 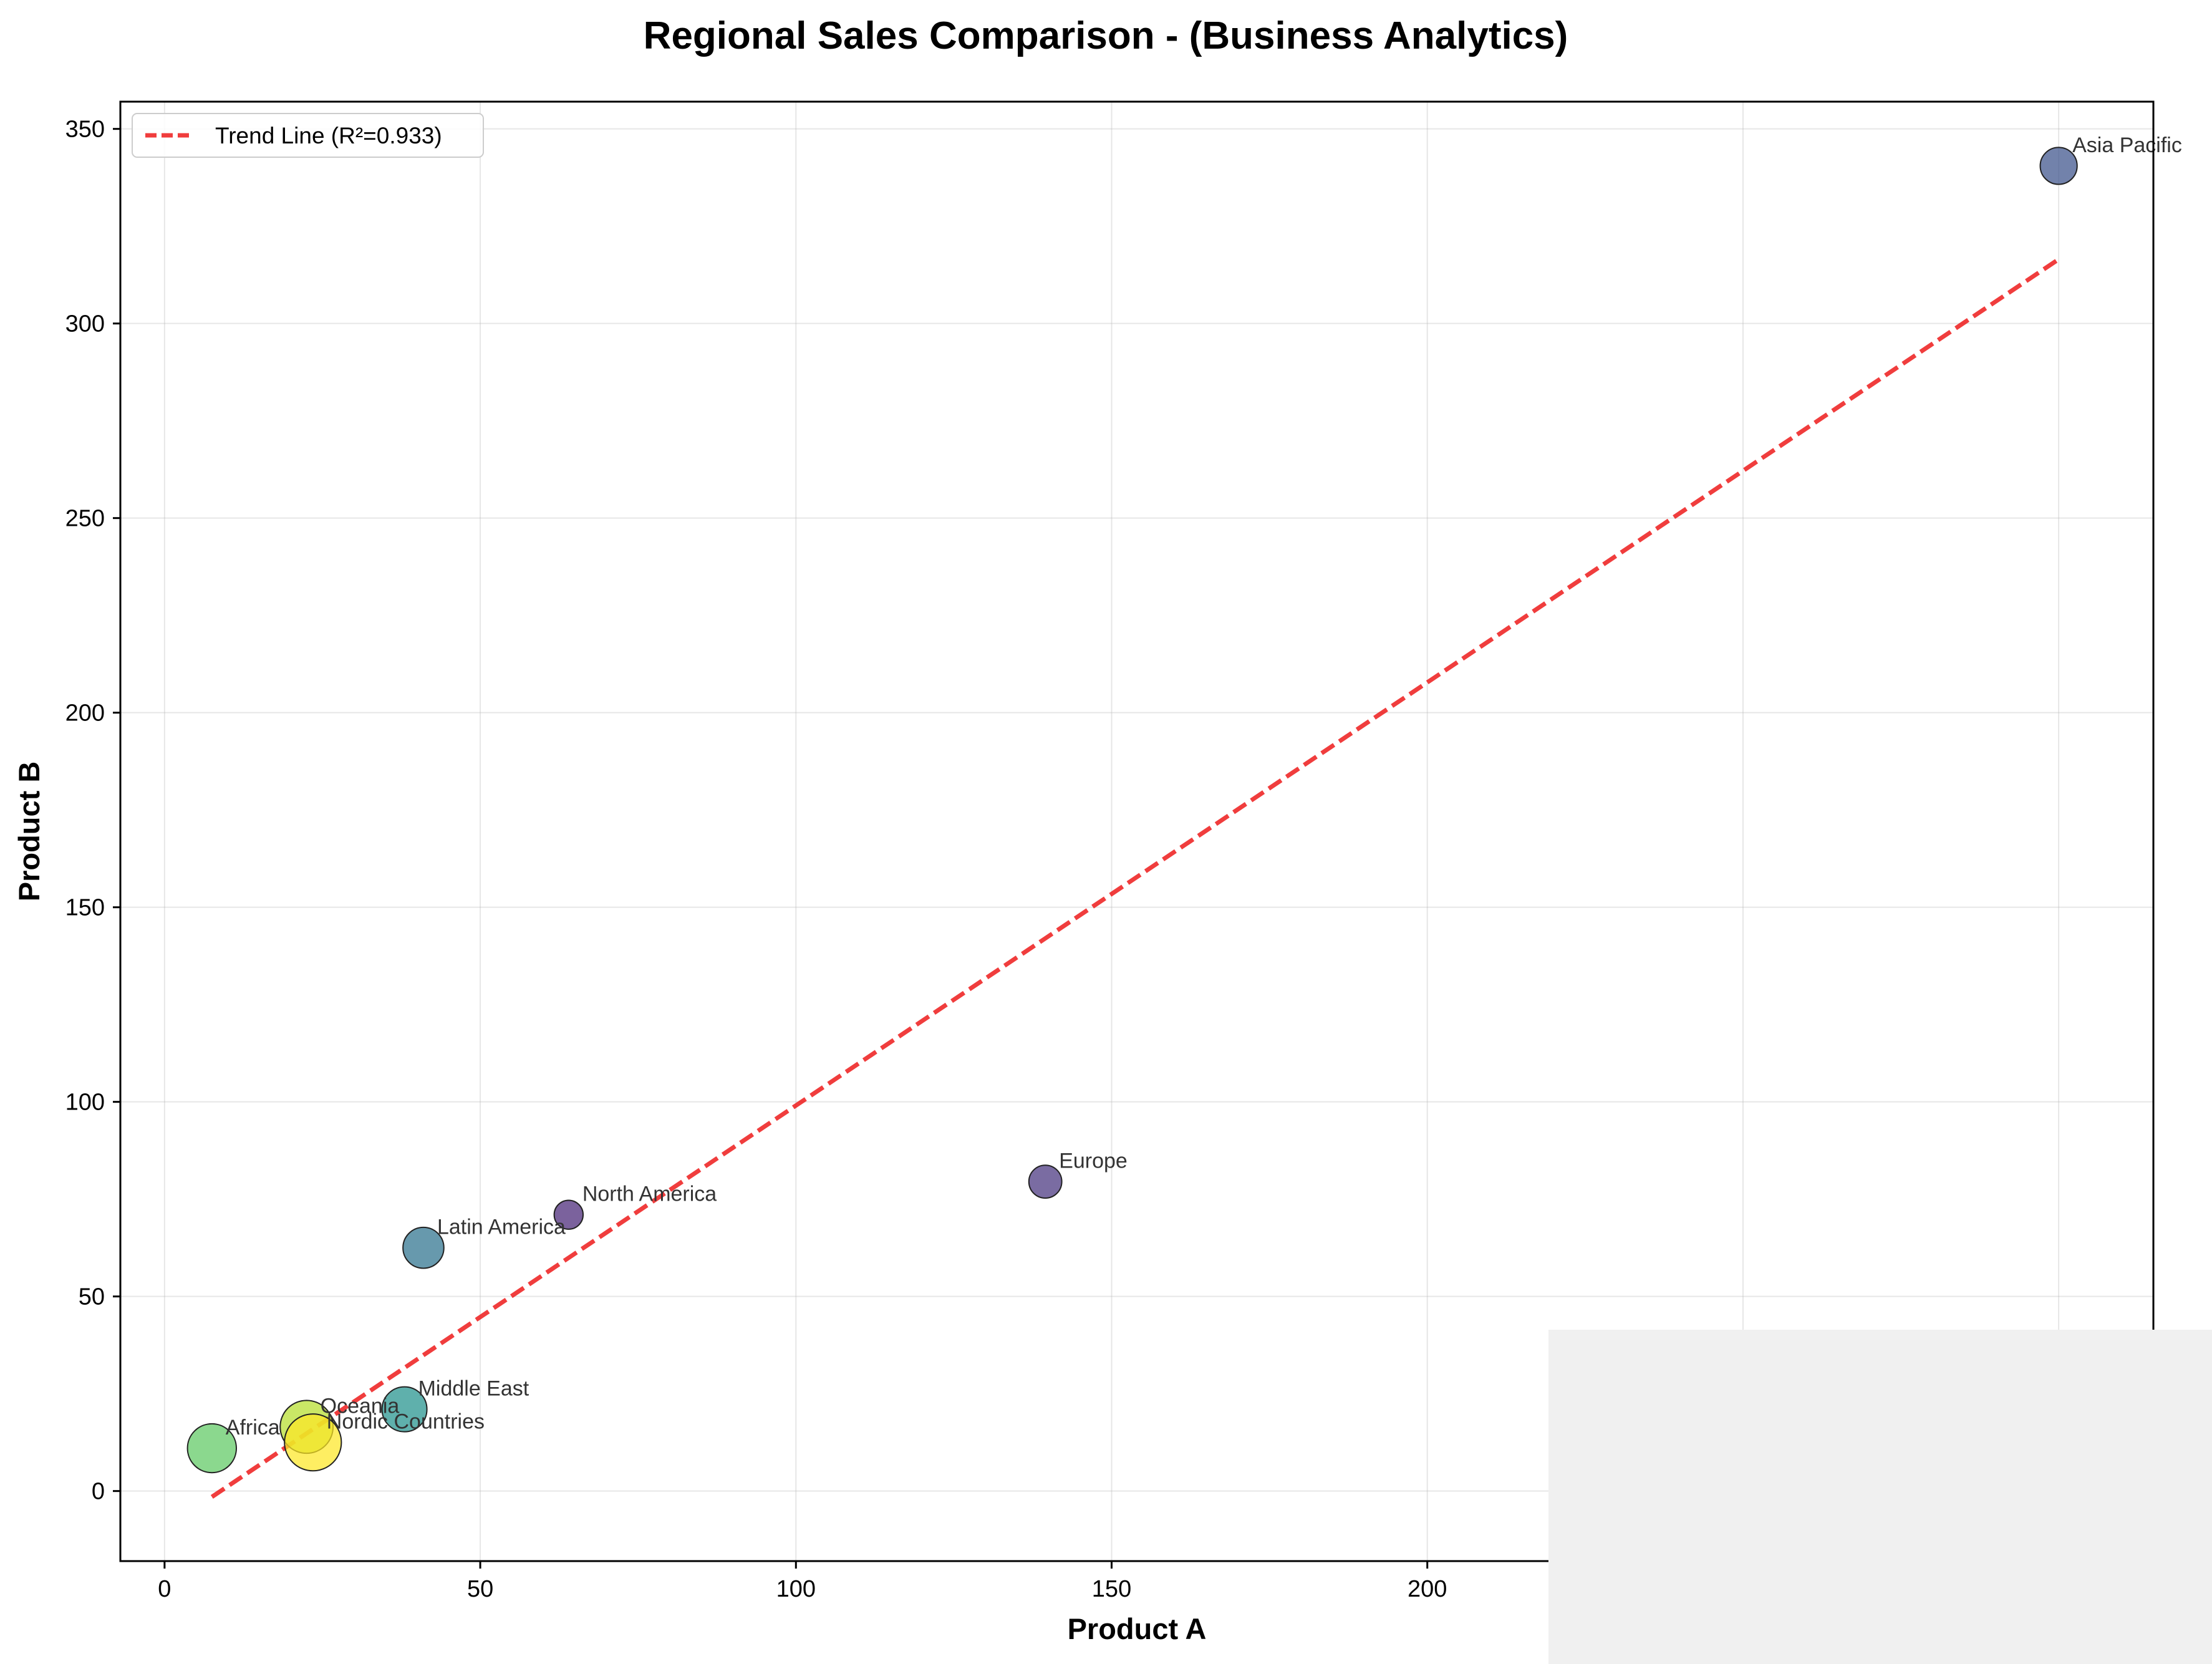 What do you see at coordinates (92, 811) in the screenshot?
I see `y-axis-ticks: 0 50 100 150 200 250 300 350` at bounding box center [92, 811].